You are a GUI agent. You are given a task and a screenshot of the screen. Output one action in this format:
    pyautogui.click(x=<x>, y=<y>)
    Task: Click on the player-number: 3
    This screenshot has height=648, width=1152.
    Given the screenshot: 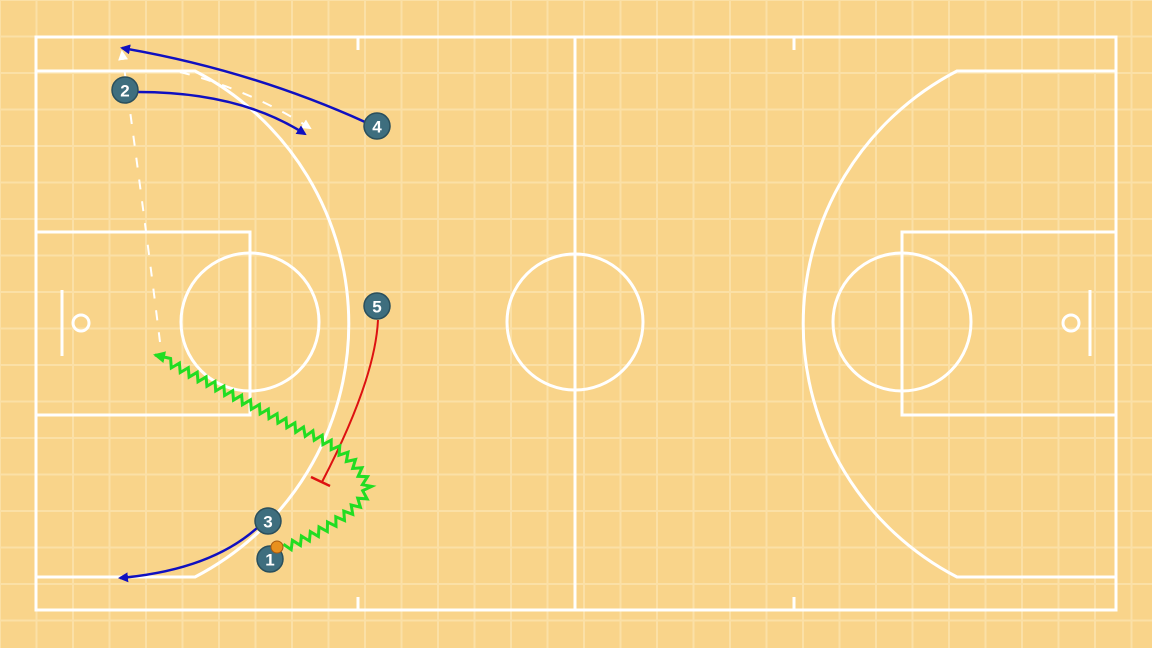 What is the action you would take?
    pyautogui.click(x=267, y=522)
    